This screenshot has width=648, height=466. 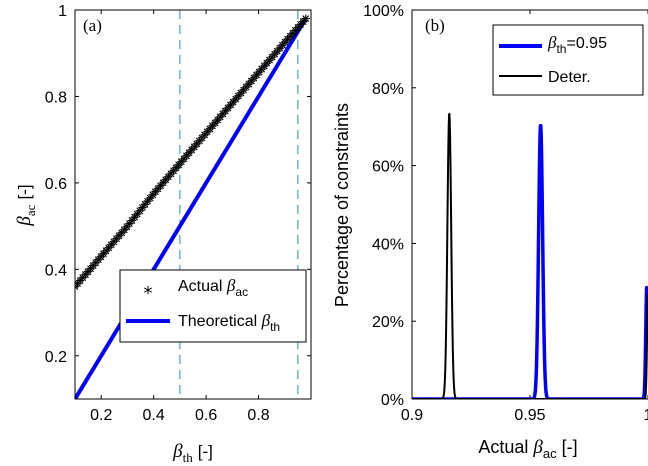 What do you see at coordinates (388, 167) in the screenshot?
I see `b-ytick-label: 60%` at bounding box center [388, 167].